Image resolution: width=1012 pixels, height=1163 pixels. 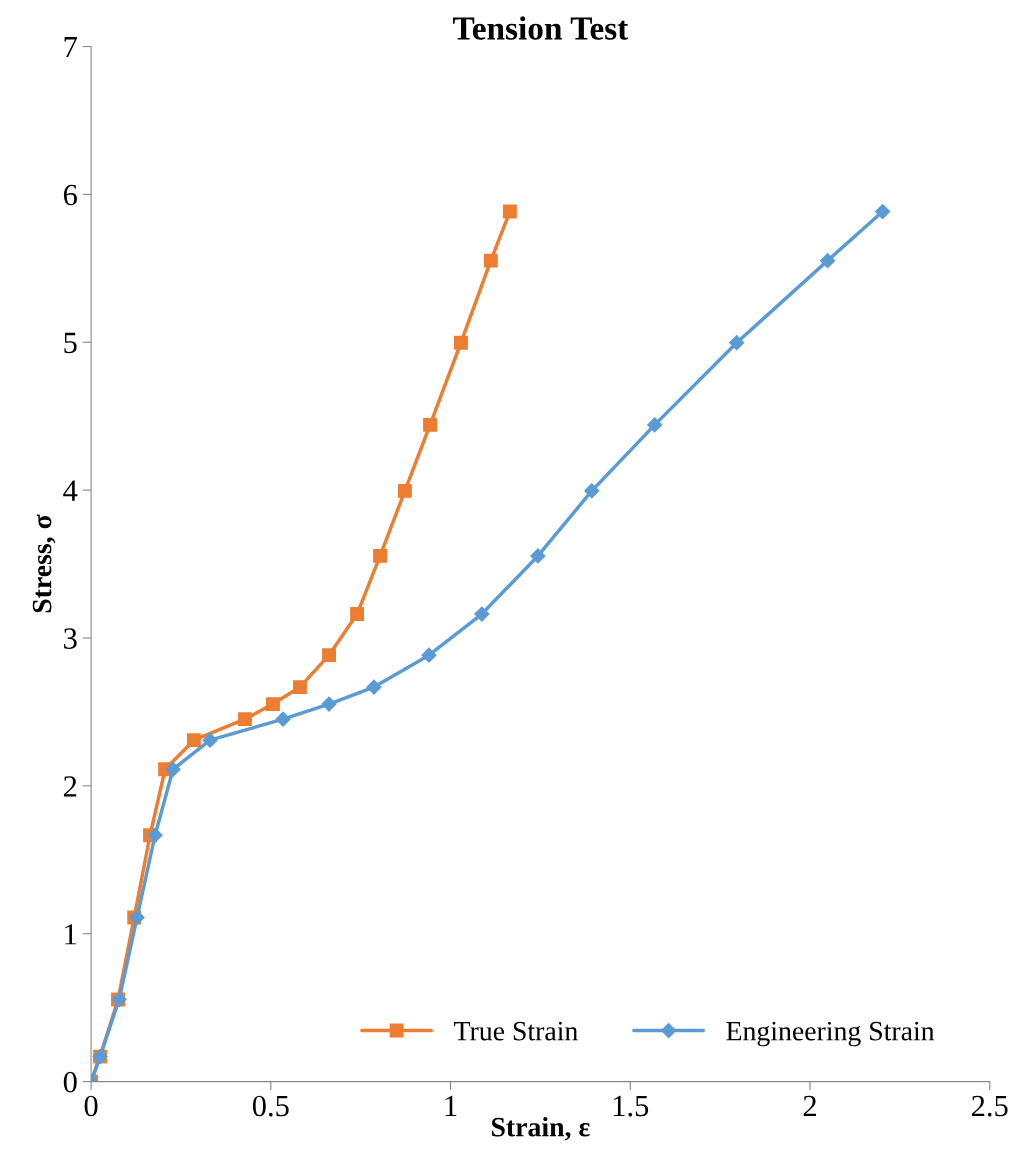 I want to click on y-tick-label: 1, so click(x=71, y=934).